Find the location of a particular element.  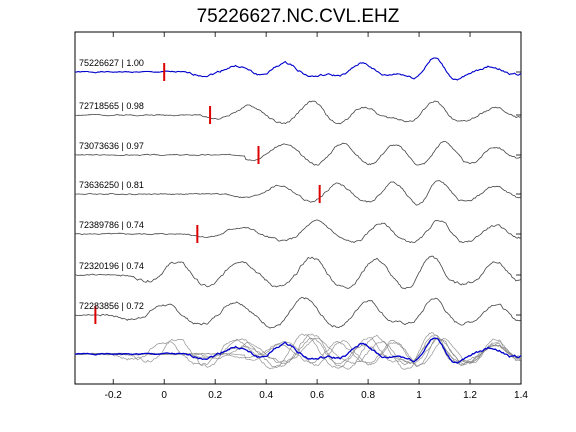

trace-label-3: 73073636 | 0.97 is located at coordinates (111, 146).